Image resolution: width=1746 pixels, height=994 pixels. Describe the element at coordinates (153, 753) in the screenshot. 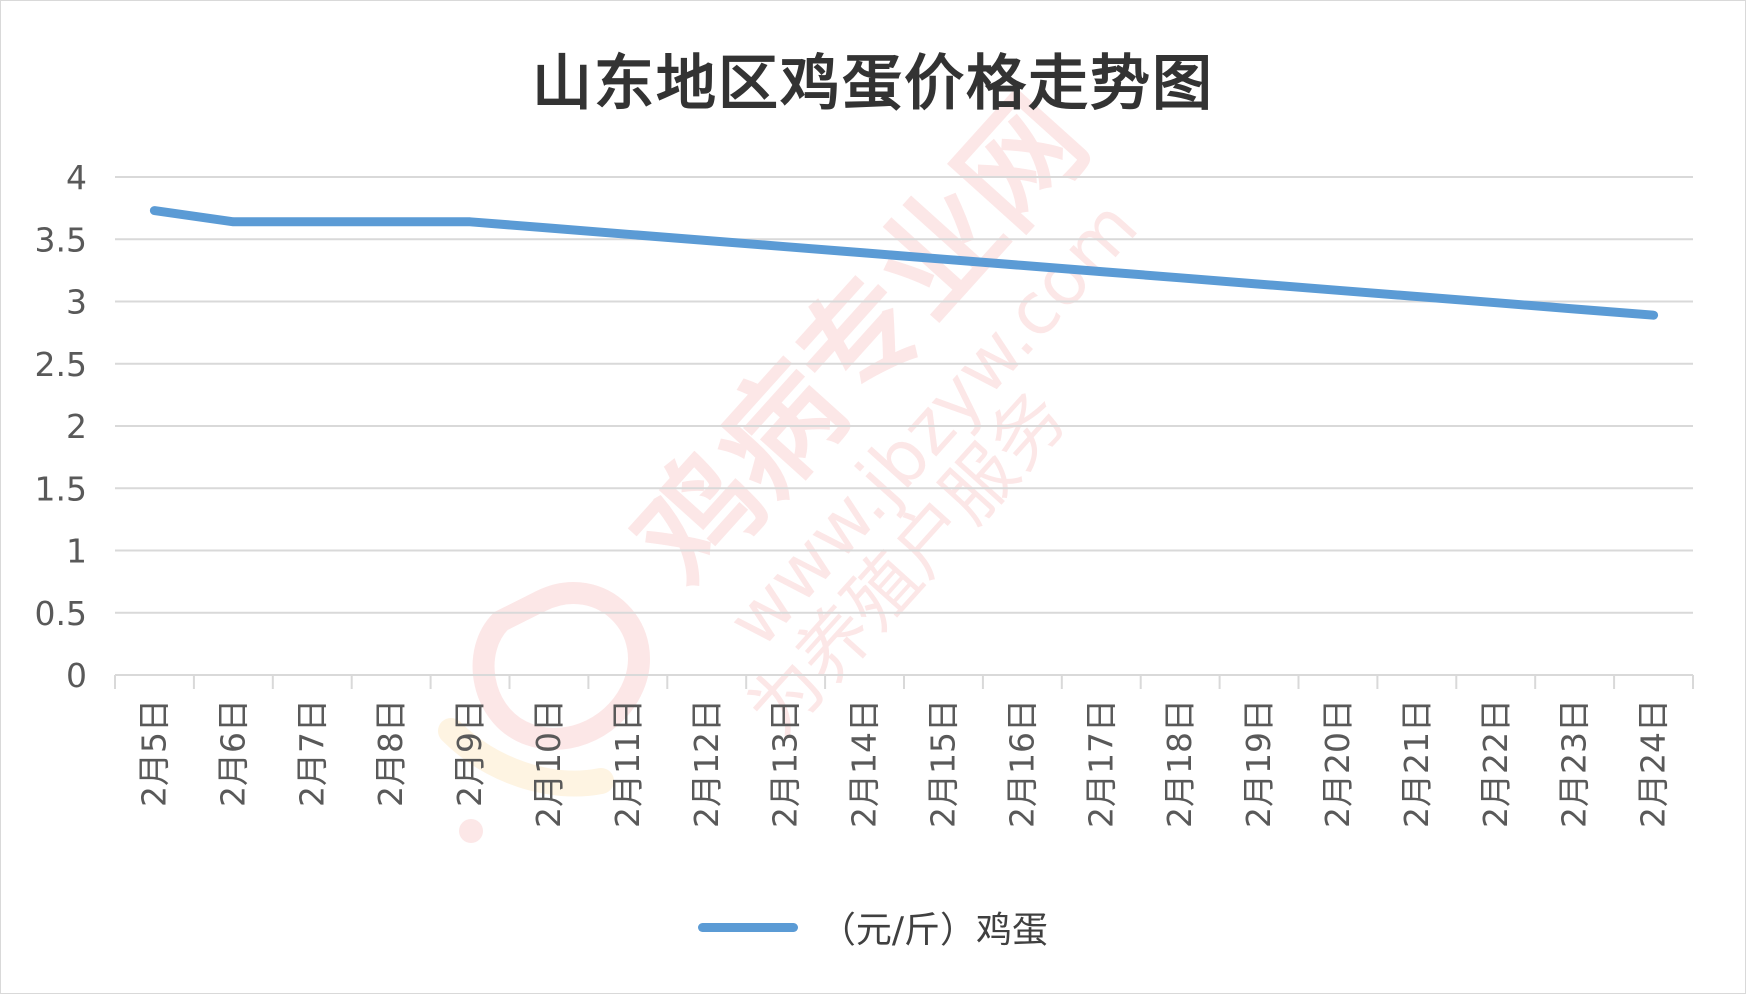

I see `x-tick-label: 2月5日` at that location.